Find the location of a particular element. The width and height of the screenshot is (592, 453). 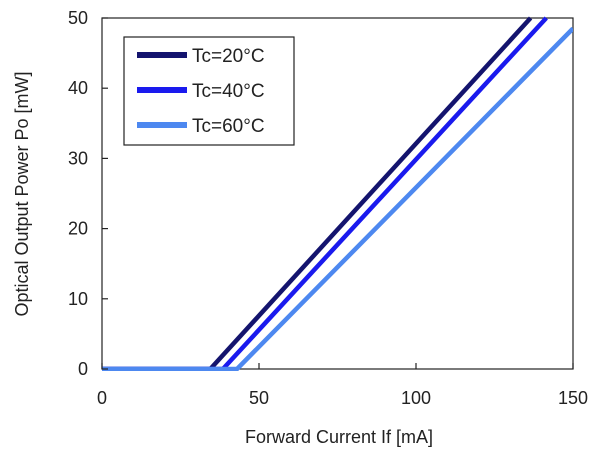

x-tick-label: 150 is located at coordinates (573, 398).